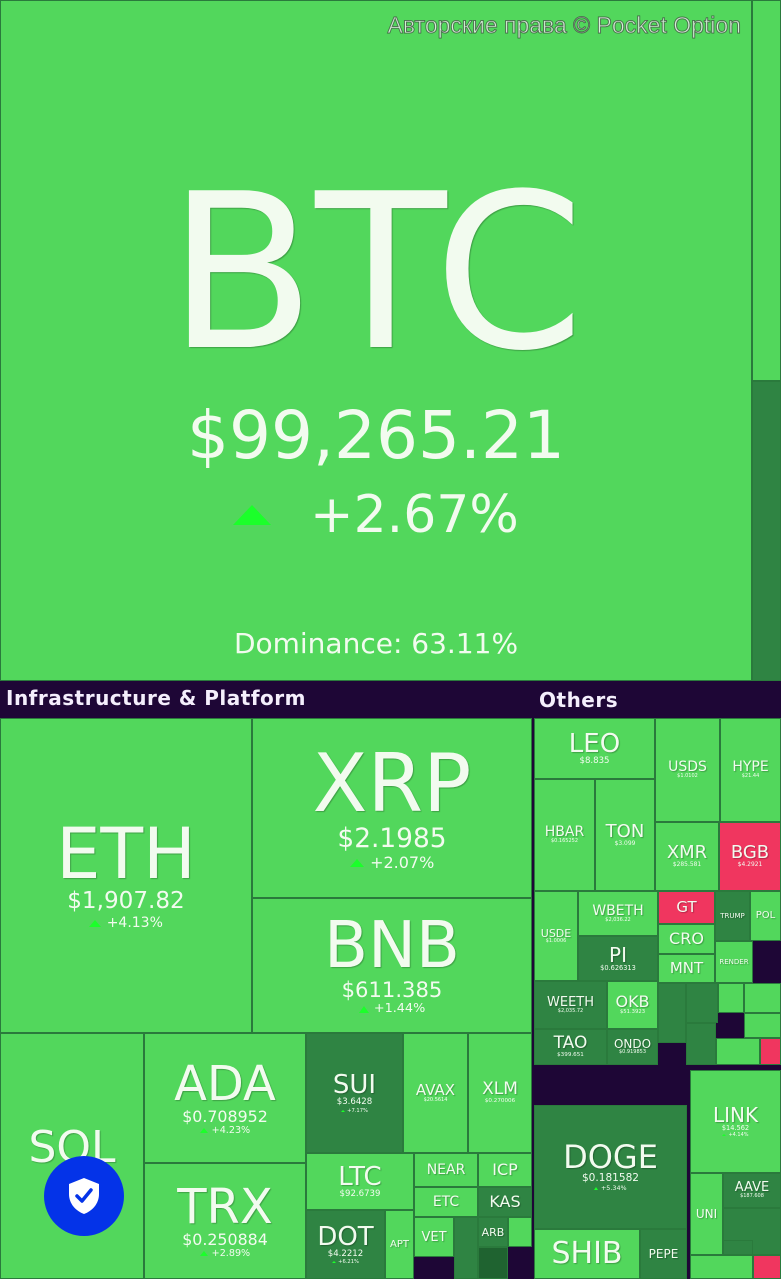  Describe the element at coordinates (750, 856) in the screenshot. I see `tile-bgb: BGB $4.2921` at that location.